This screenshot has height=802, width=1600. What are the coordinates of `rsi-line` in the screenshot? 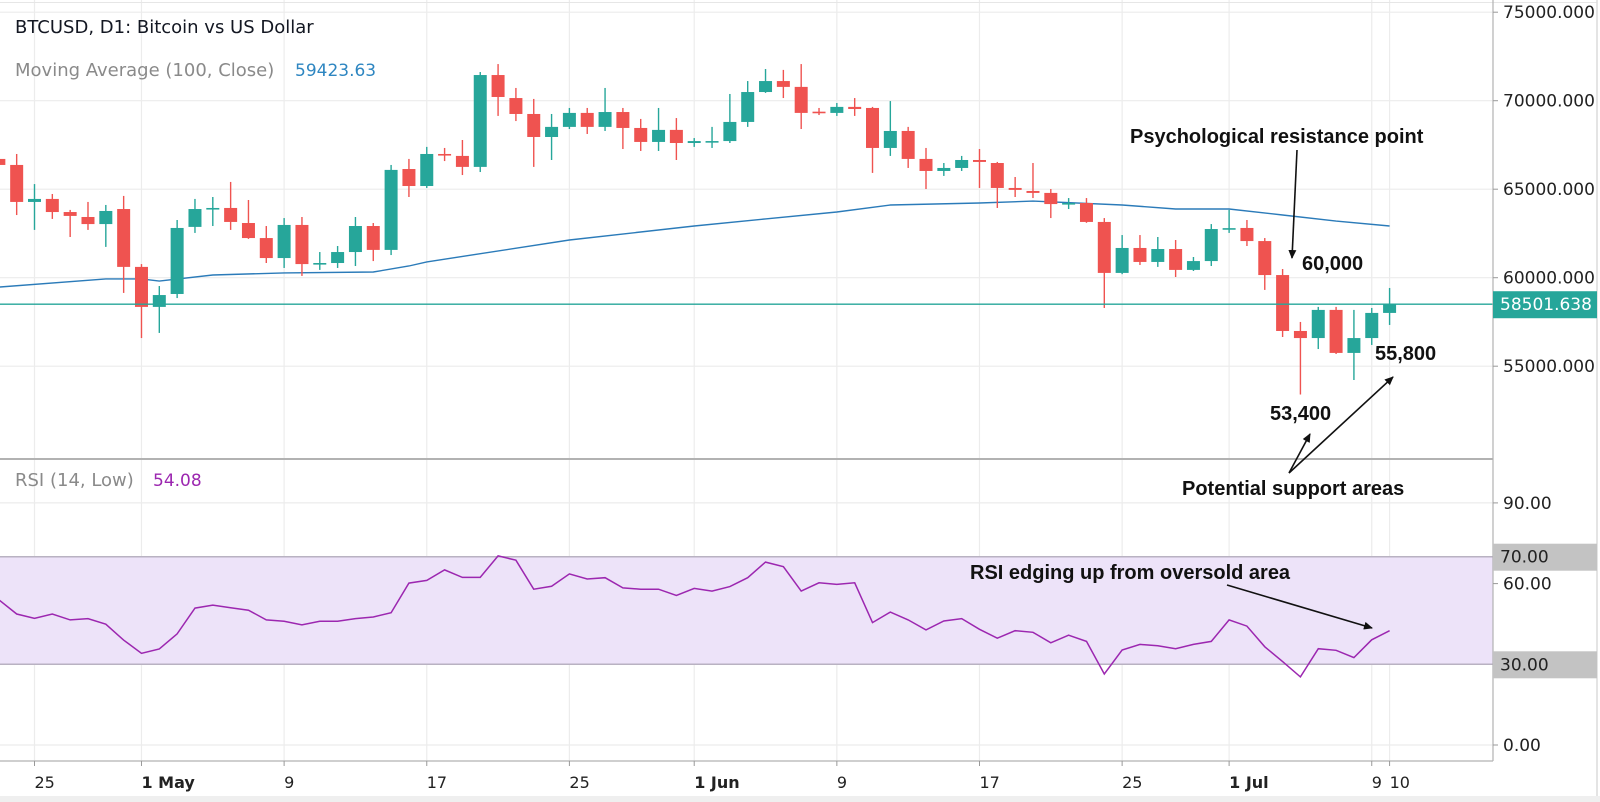 It's located at (695, 617).